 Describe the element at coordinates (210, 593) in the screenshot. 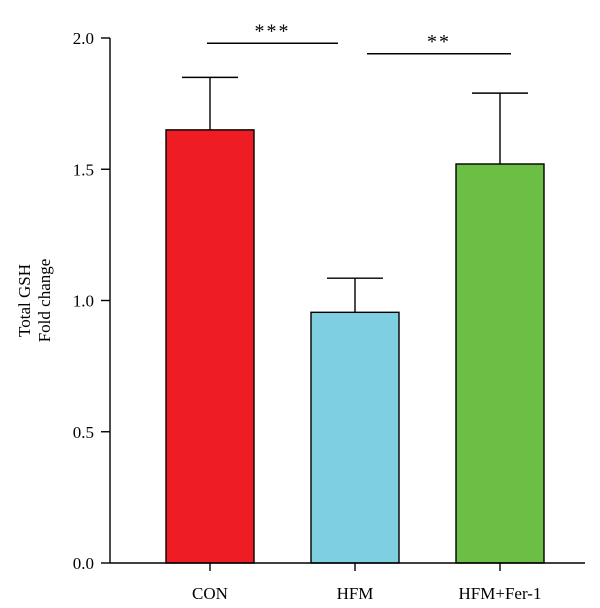

I see `x-category-label: CON` at that location.